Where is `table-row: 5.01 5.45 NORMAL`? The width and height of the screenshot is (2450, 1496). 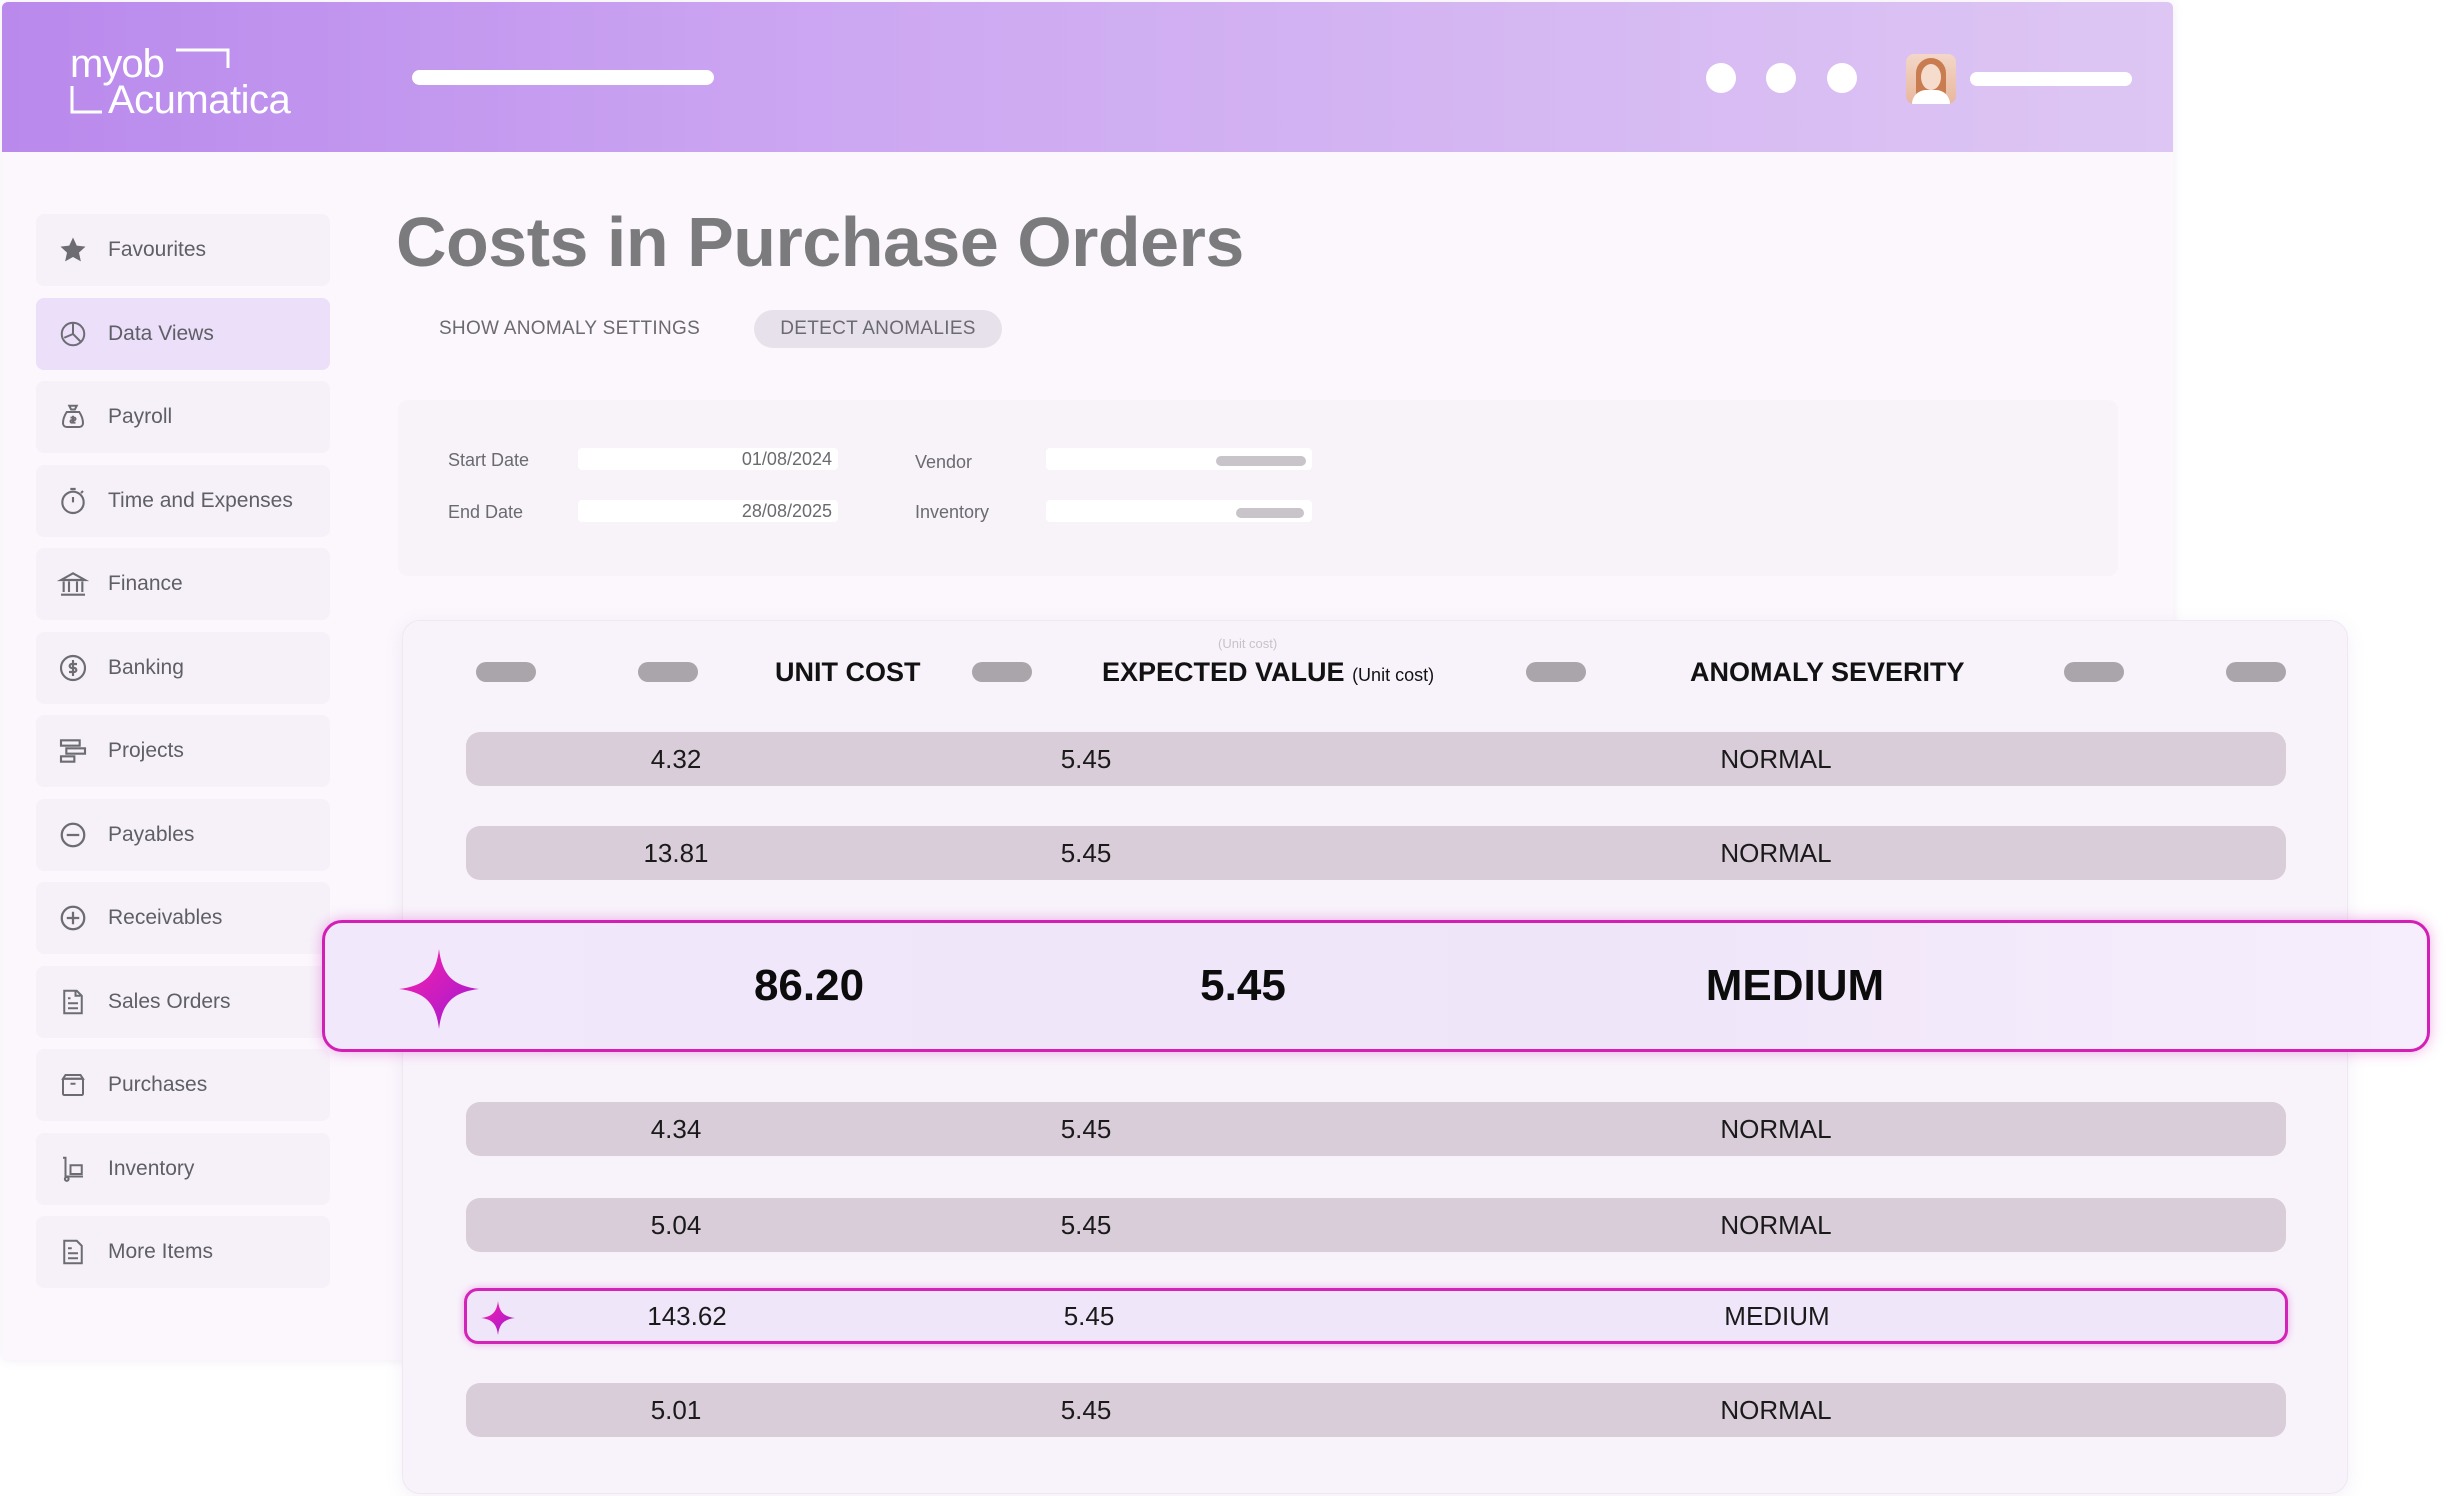 table-row: 5.01 5.45 NORMAL is located at coordinates (1376, 1410).